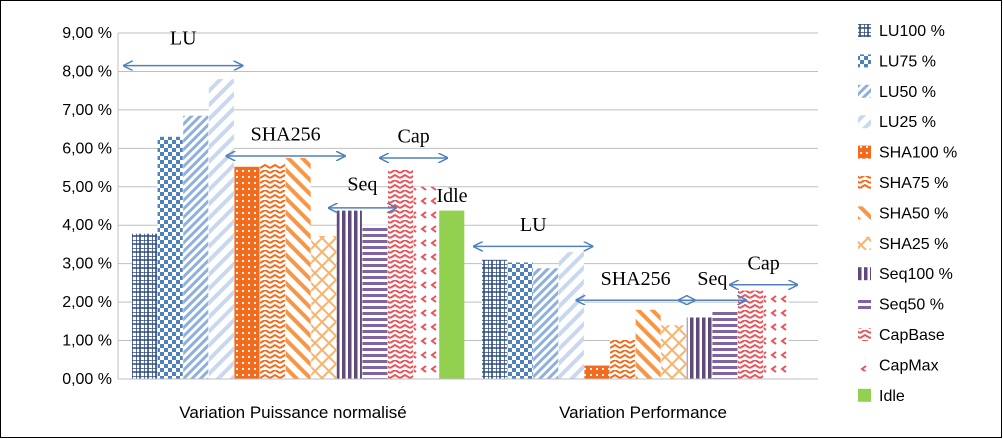 The image size is (1003, 439). What do you see at coordinates (87, 264) in the screenshot?
I see `y-tick-label: 3,00 %` at bounding box center [87, 264].